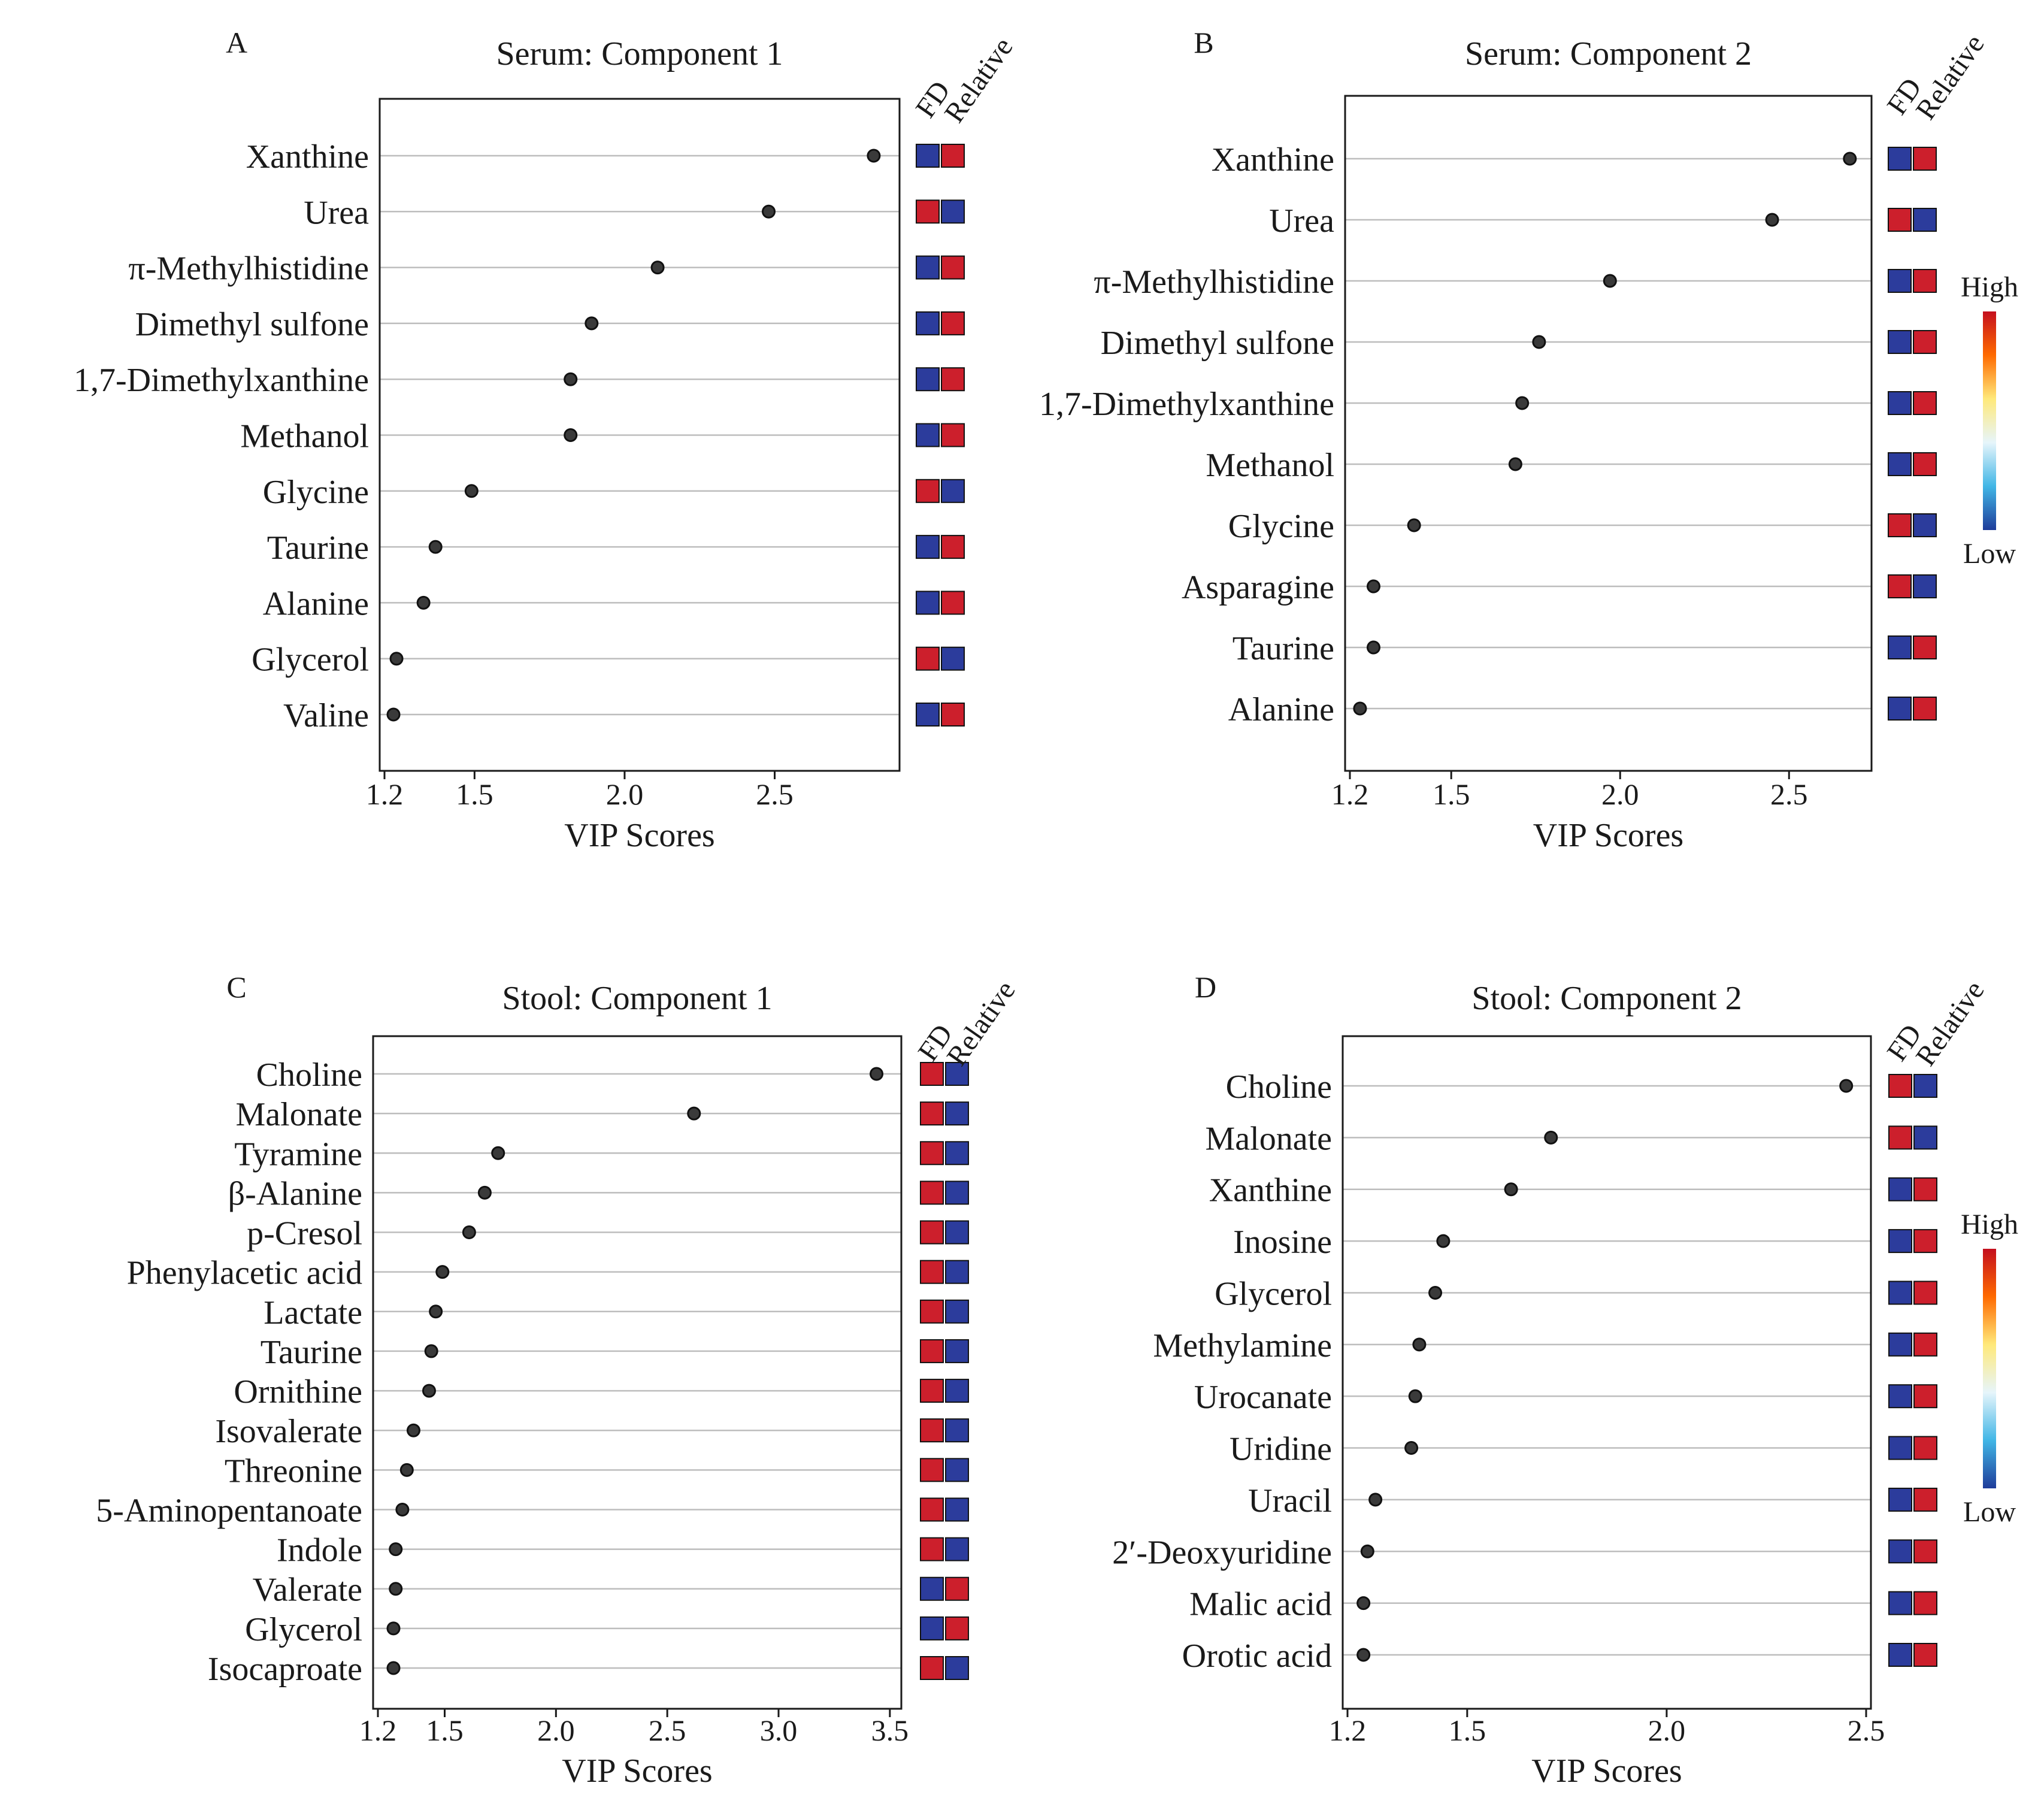 This screenshot has height=1804, width=2044. I want to click on scale-high-label: High, so click(1989, 1224).